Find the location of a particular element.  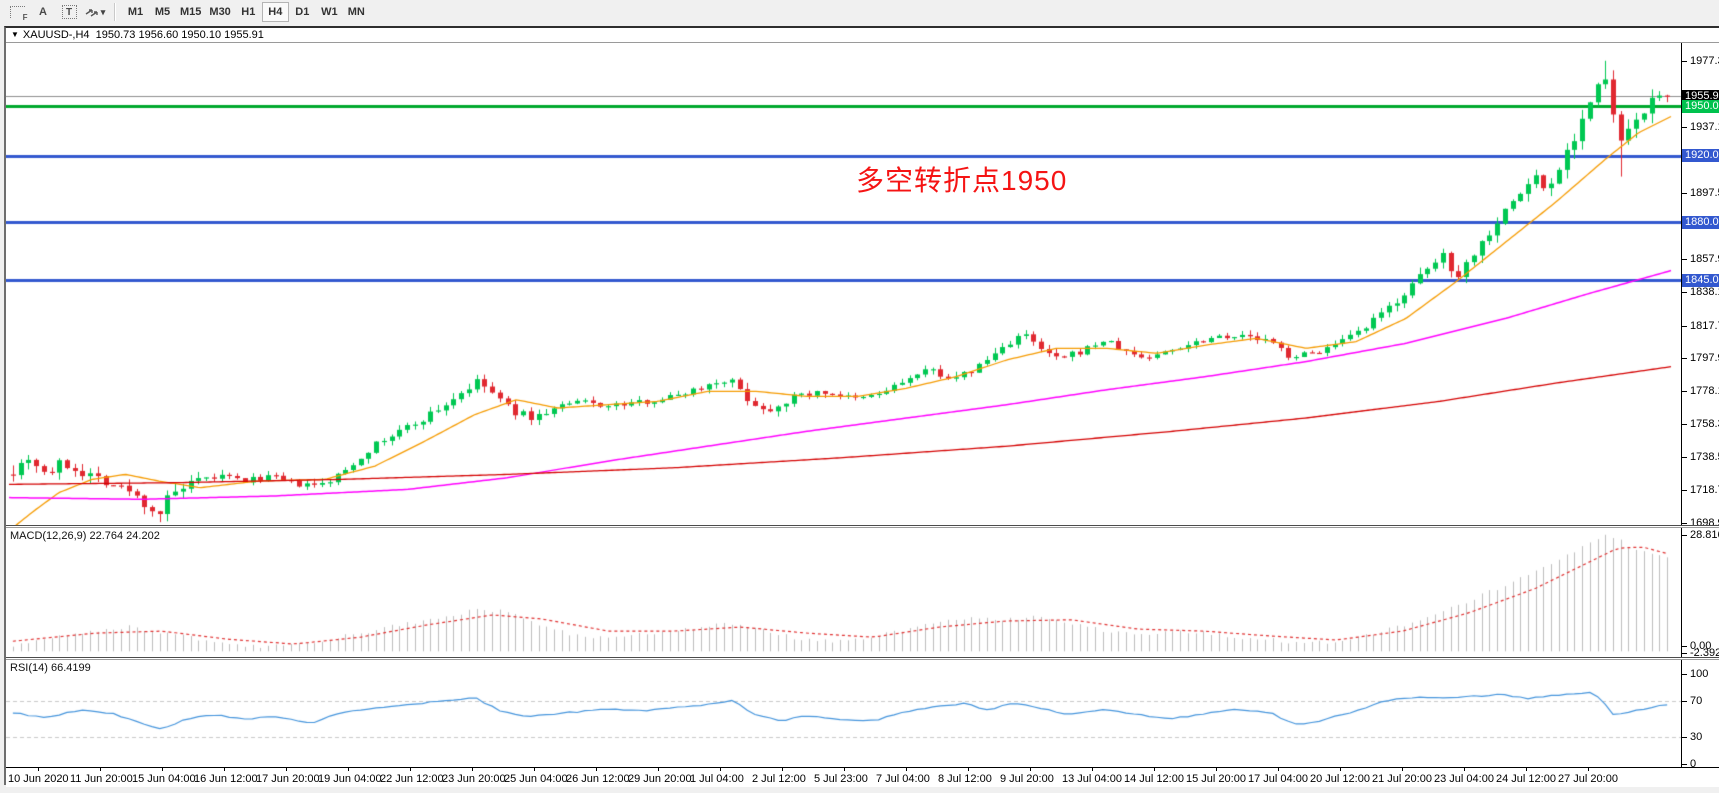

macd-tick-label: -2.3925 is located at coordinates (1700, 652).